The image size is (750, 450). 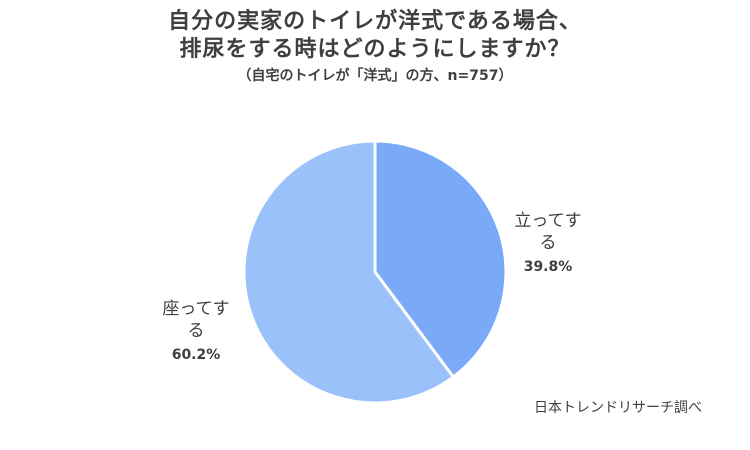 What do you see at coordinates (548, 232) in the screenshot?
I see `slice-name-standing: 立ってする` at bounding box center [548, 232].